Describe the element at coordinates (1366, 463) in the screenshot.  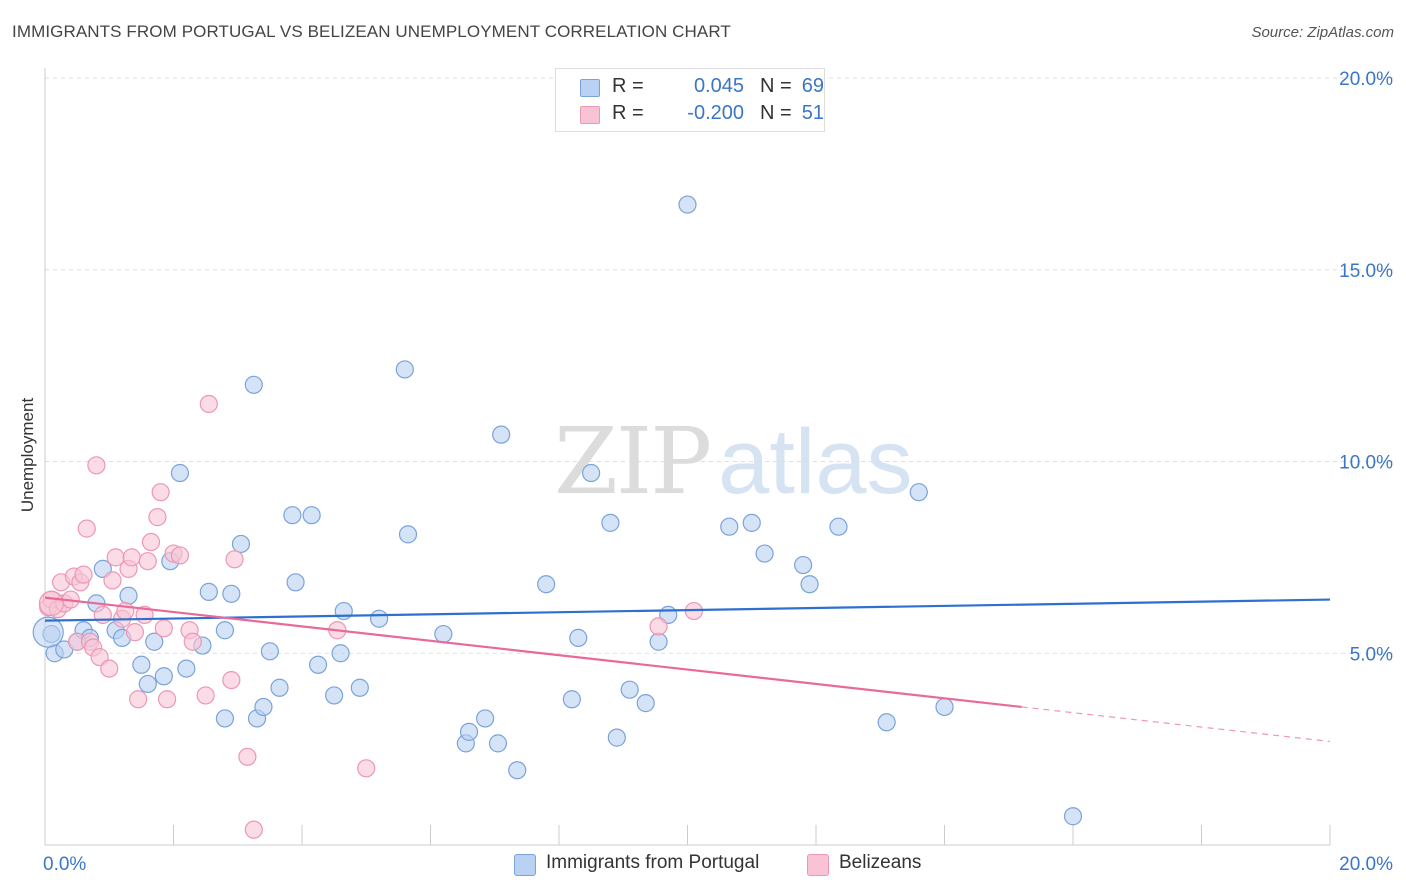
I see `y-tick-label: 10.0%` at that location.